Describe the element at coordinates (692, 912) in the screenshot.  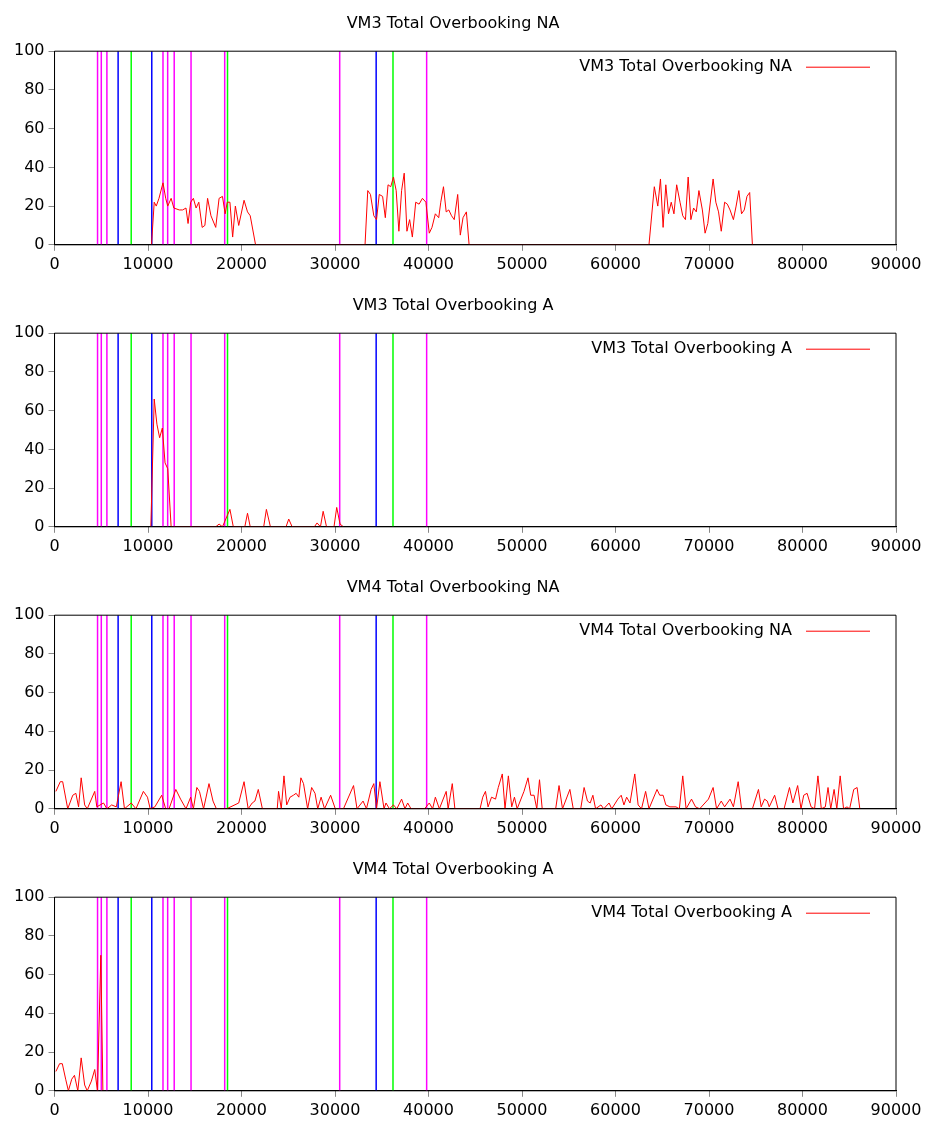
I see `legend-label: VM4 Total Overbooking A` at that location.